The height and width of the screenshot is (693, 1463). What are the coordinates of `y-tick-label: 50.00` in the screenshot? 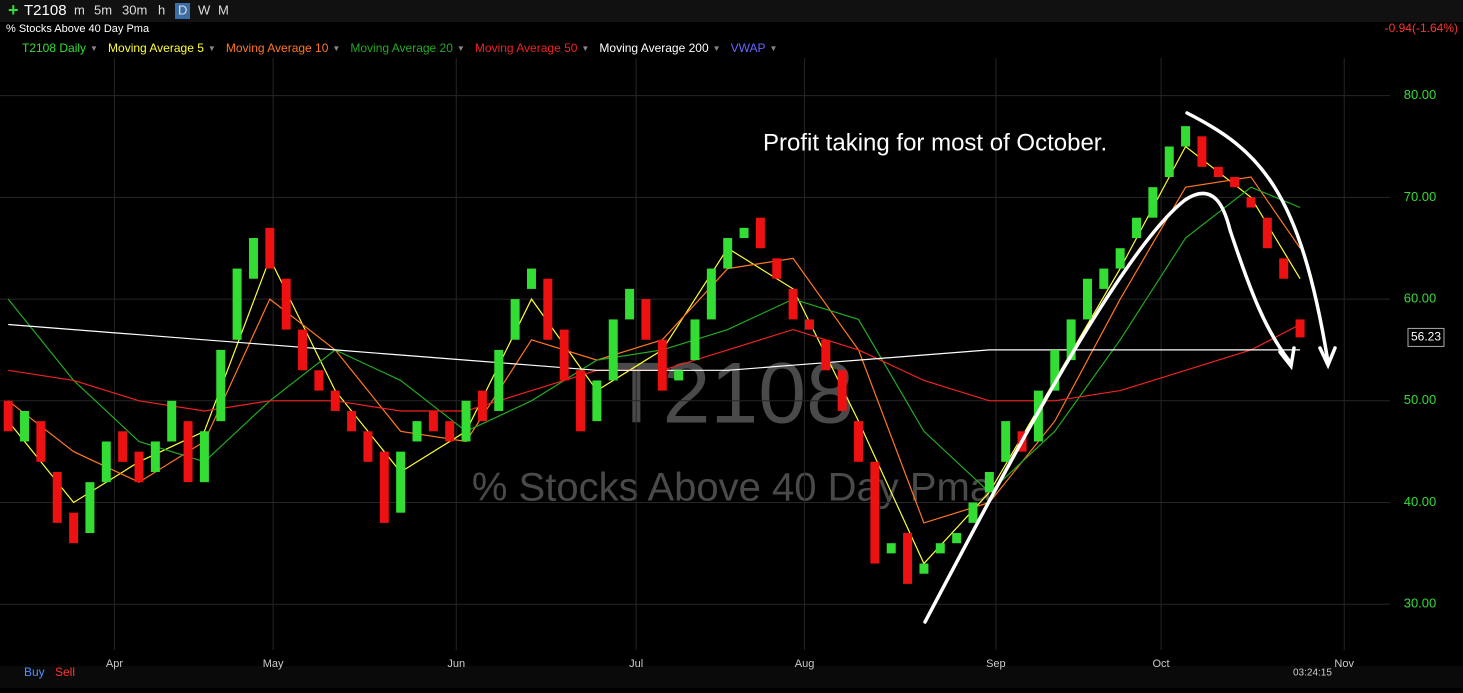 It's located at (1420, 399).